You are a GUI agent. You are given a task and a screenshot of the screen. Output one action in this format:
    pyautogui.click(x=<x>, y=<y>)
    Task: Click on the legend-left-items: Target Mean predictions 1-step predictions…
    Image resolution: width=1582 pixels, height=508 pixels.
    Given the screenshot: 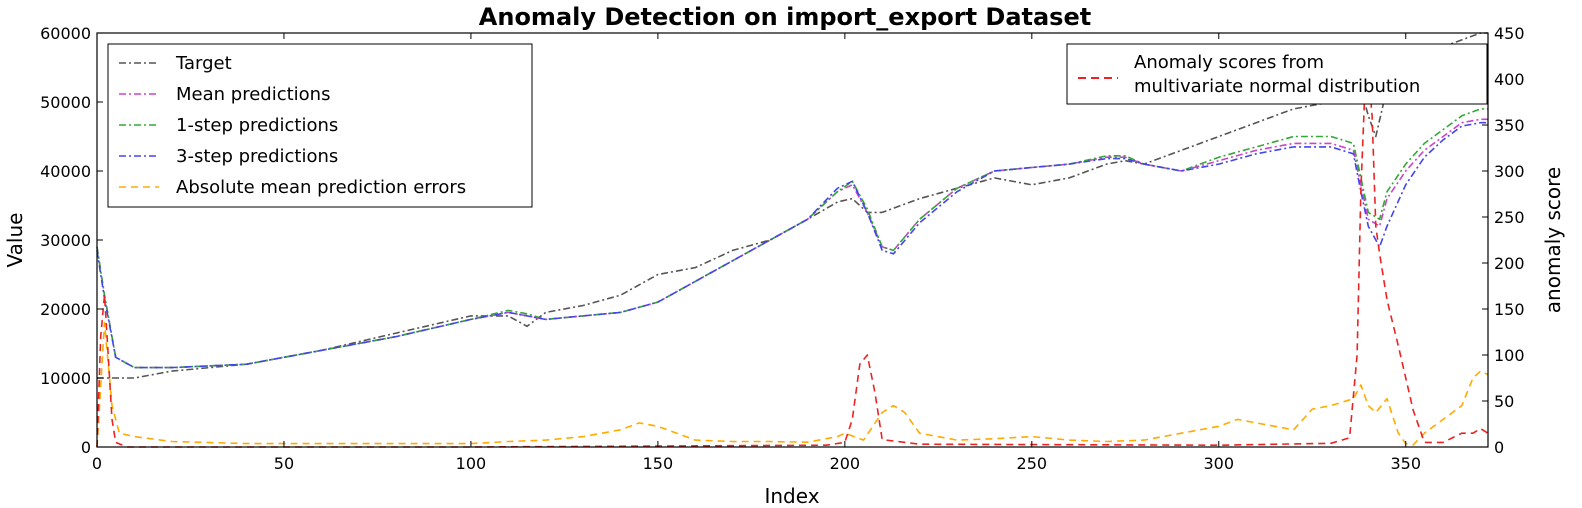 What is the action you would take?
    pyautogui.click(x=292, y=125)
    